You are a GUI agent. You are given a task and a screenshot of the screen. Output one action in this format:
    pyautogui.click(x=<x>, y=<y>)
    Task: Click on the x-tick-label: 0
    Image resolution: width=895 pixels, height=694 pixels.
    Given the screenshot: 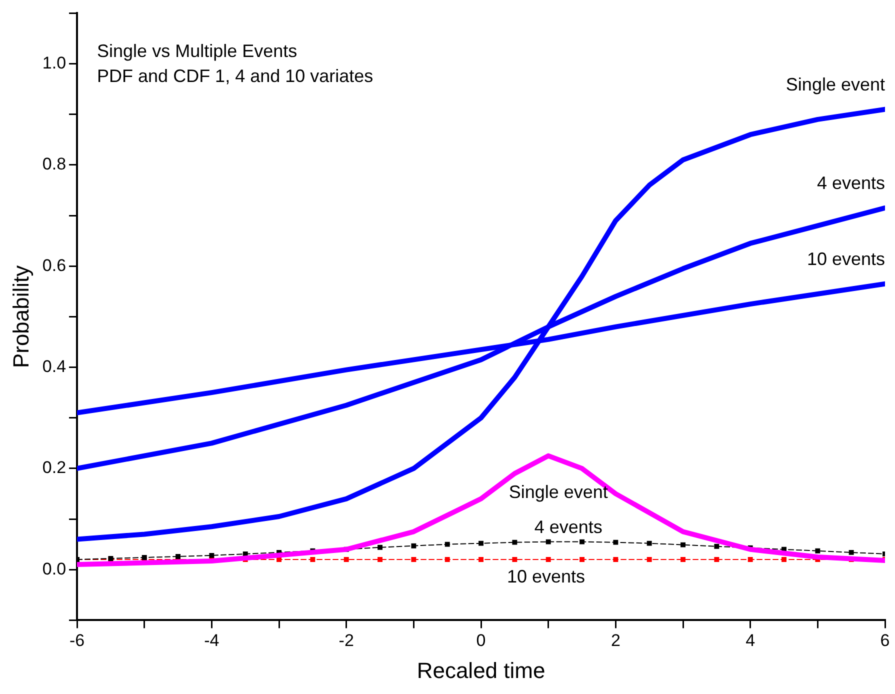 What is the action you would take?
    pyautogui.click(x=481, y=640)
    